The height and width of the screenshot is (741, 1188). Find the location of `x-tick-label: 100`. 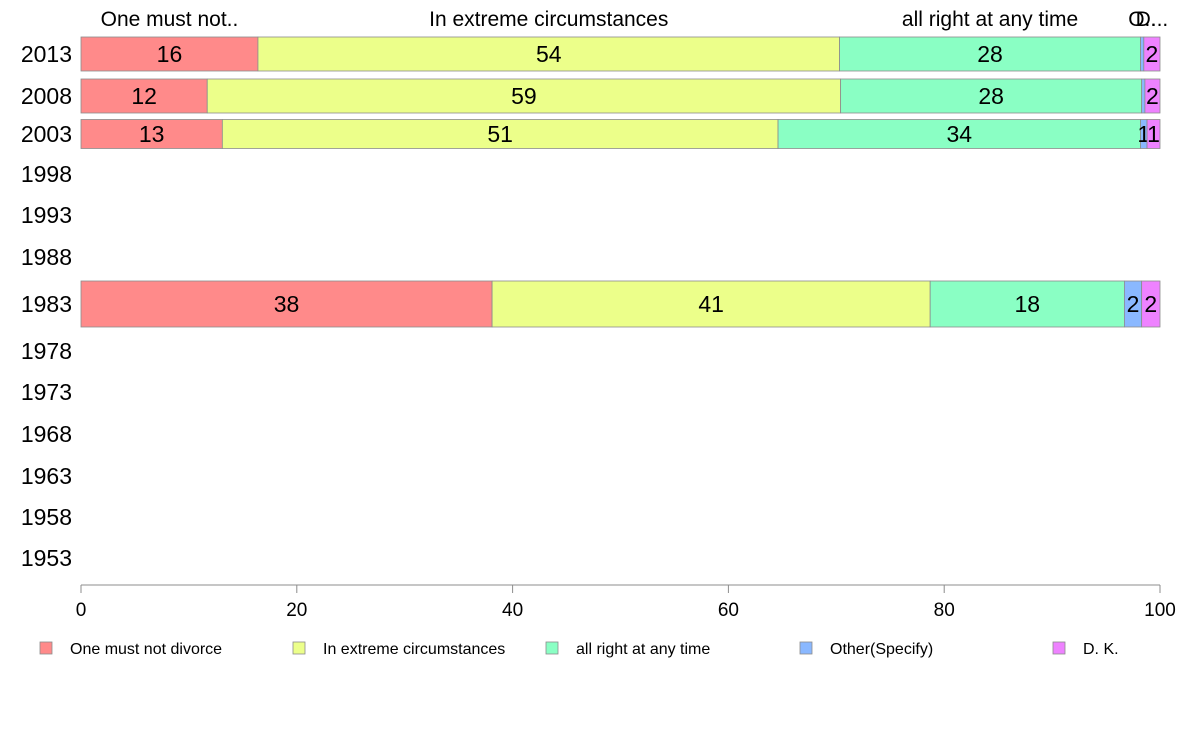

x-tick-label: 100 is located at coordinates (1160, 610).